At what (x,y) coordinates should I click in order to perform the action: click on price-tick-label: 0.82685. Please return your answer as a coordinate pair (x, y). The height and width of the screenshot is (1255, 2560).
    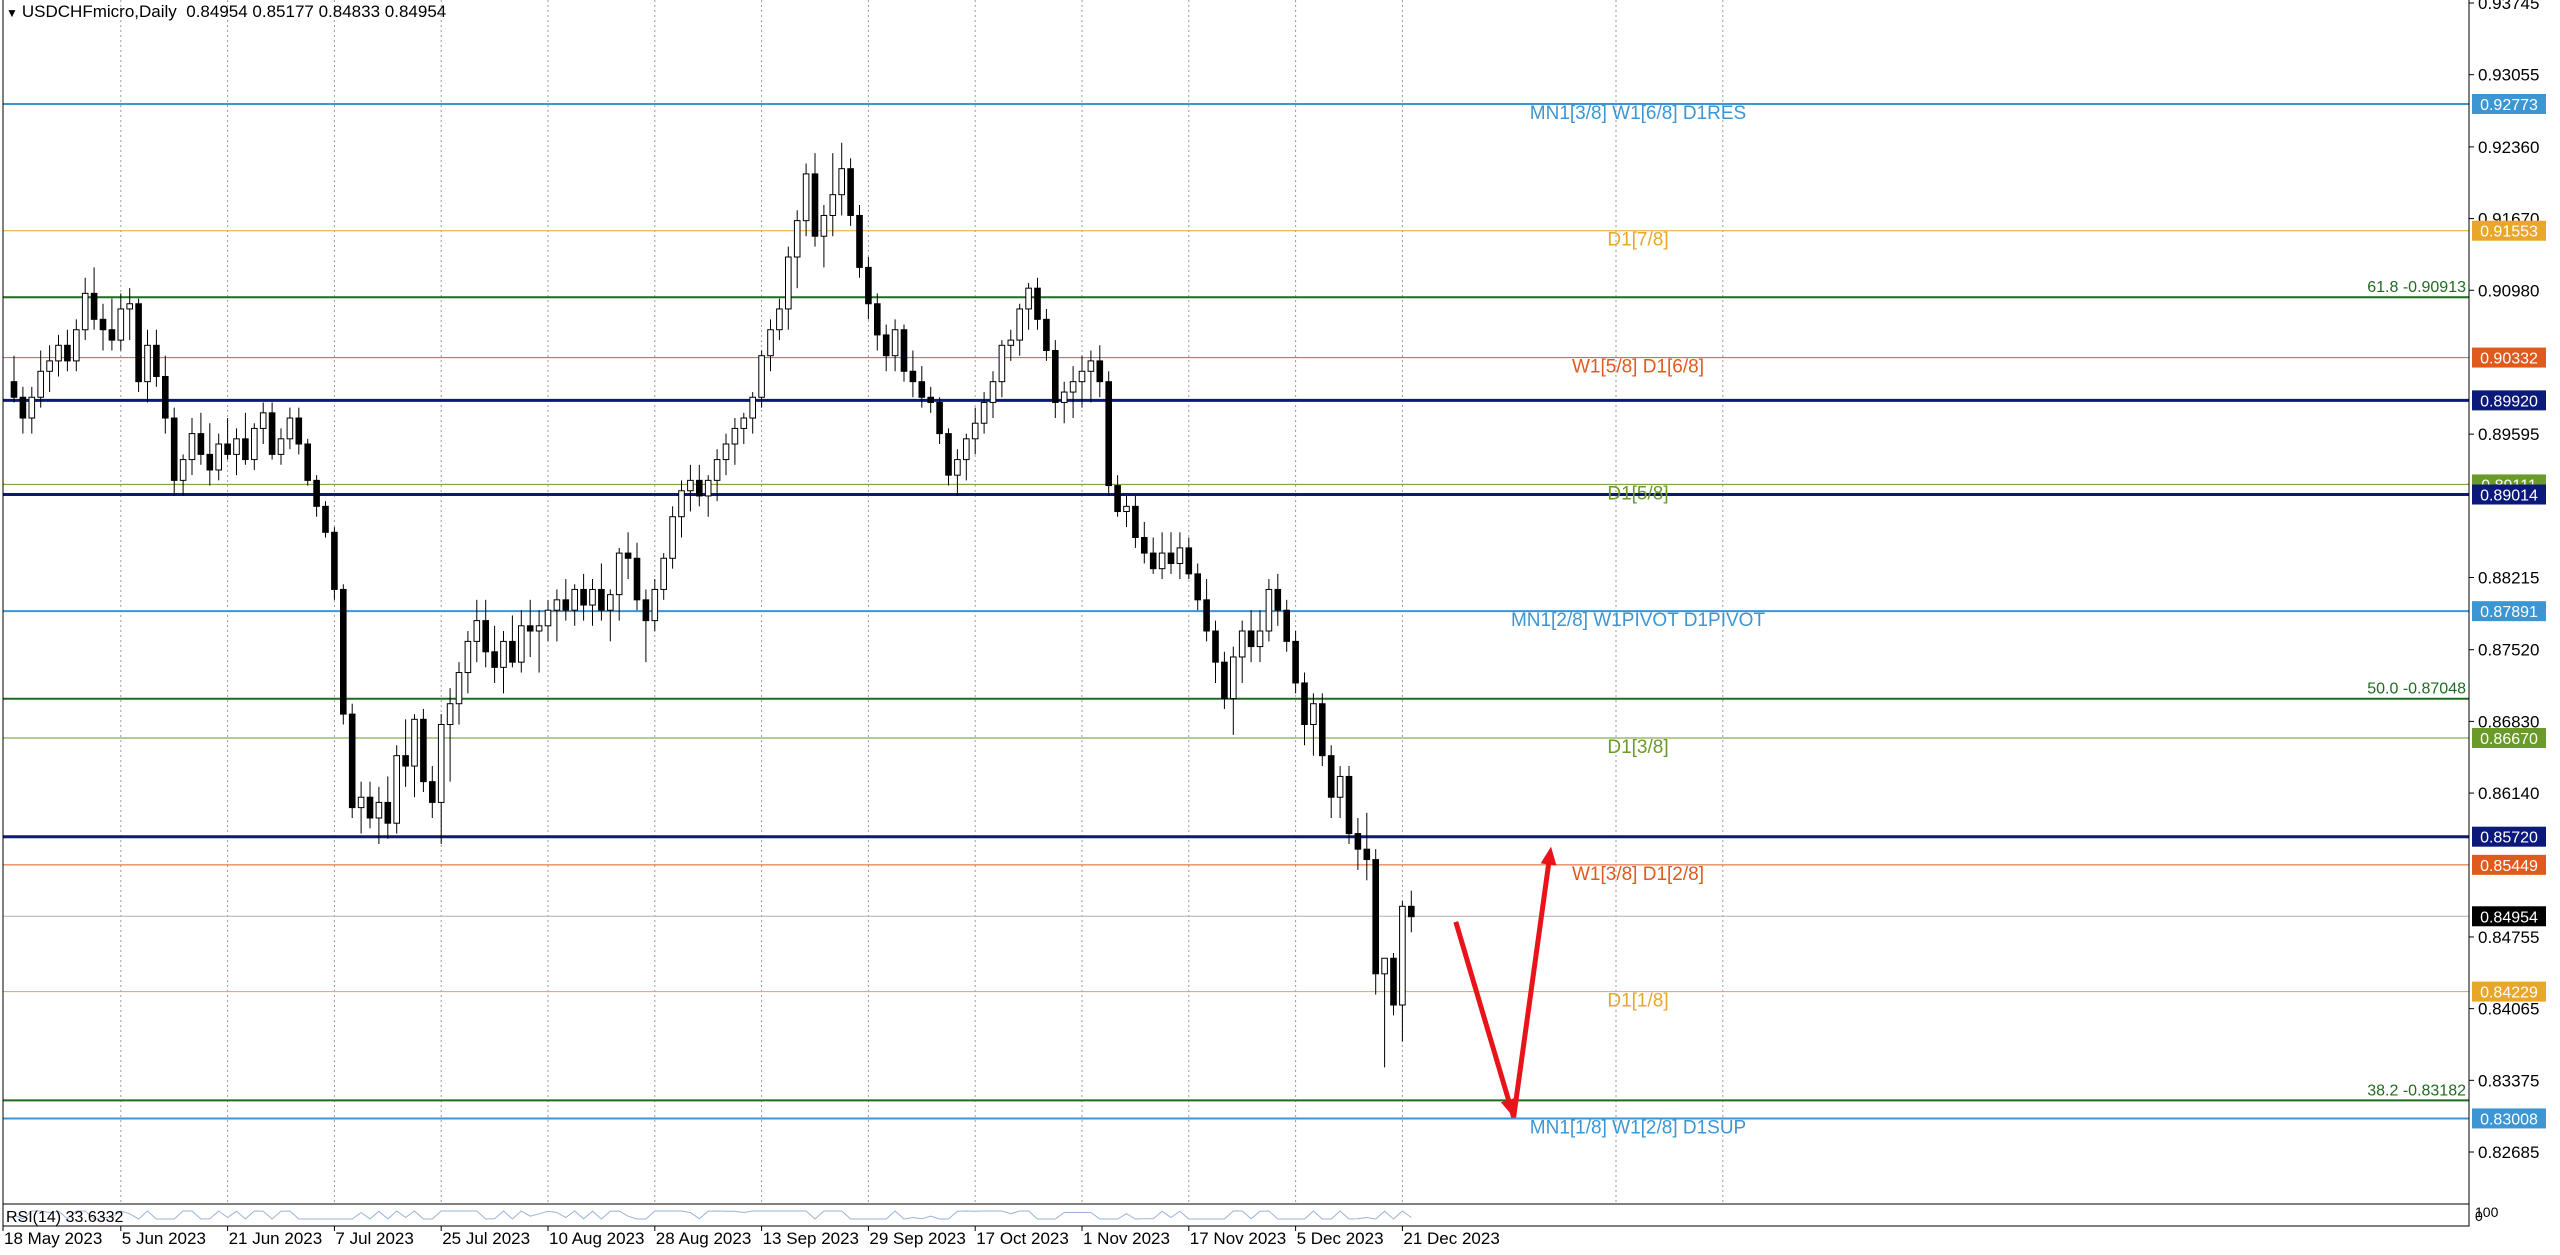
    Looking at the image, I should click on (2508, 1152).